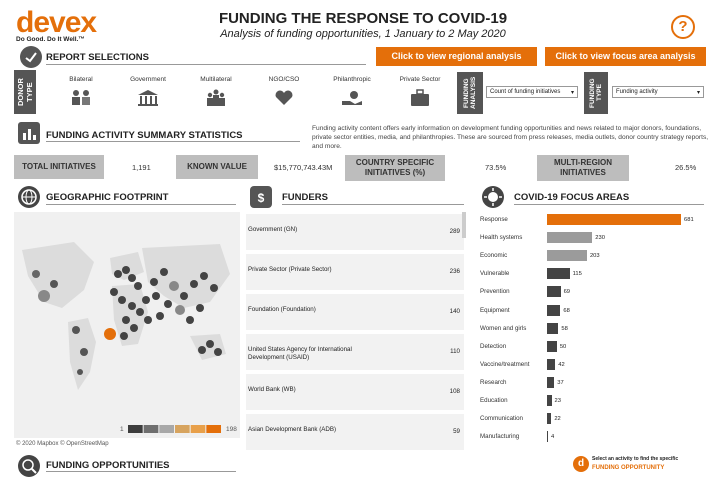  I want to click on map-attribution: © 2020 Mapbox © OpenStreetMap, so click(62, 444).